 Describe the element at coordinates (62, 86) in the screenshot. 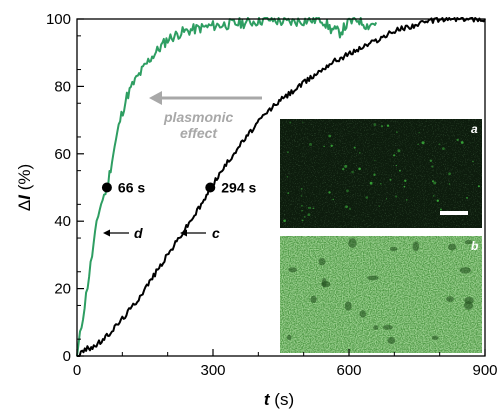

I see `y-tick-label: 80` at that location.